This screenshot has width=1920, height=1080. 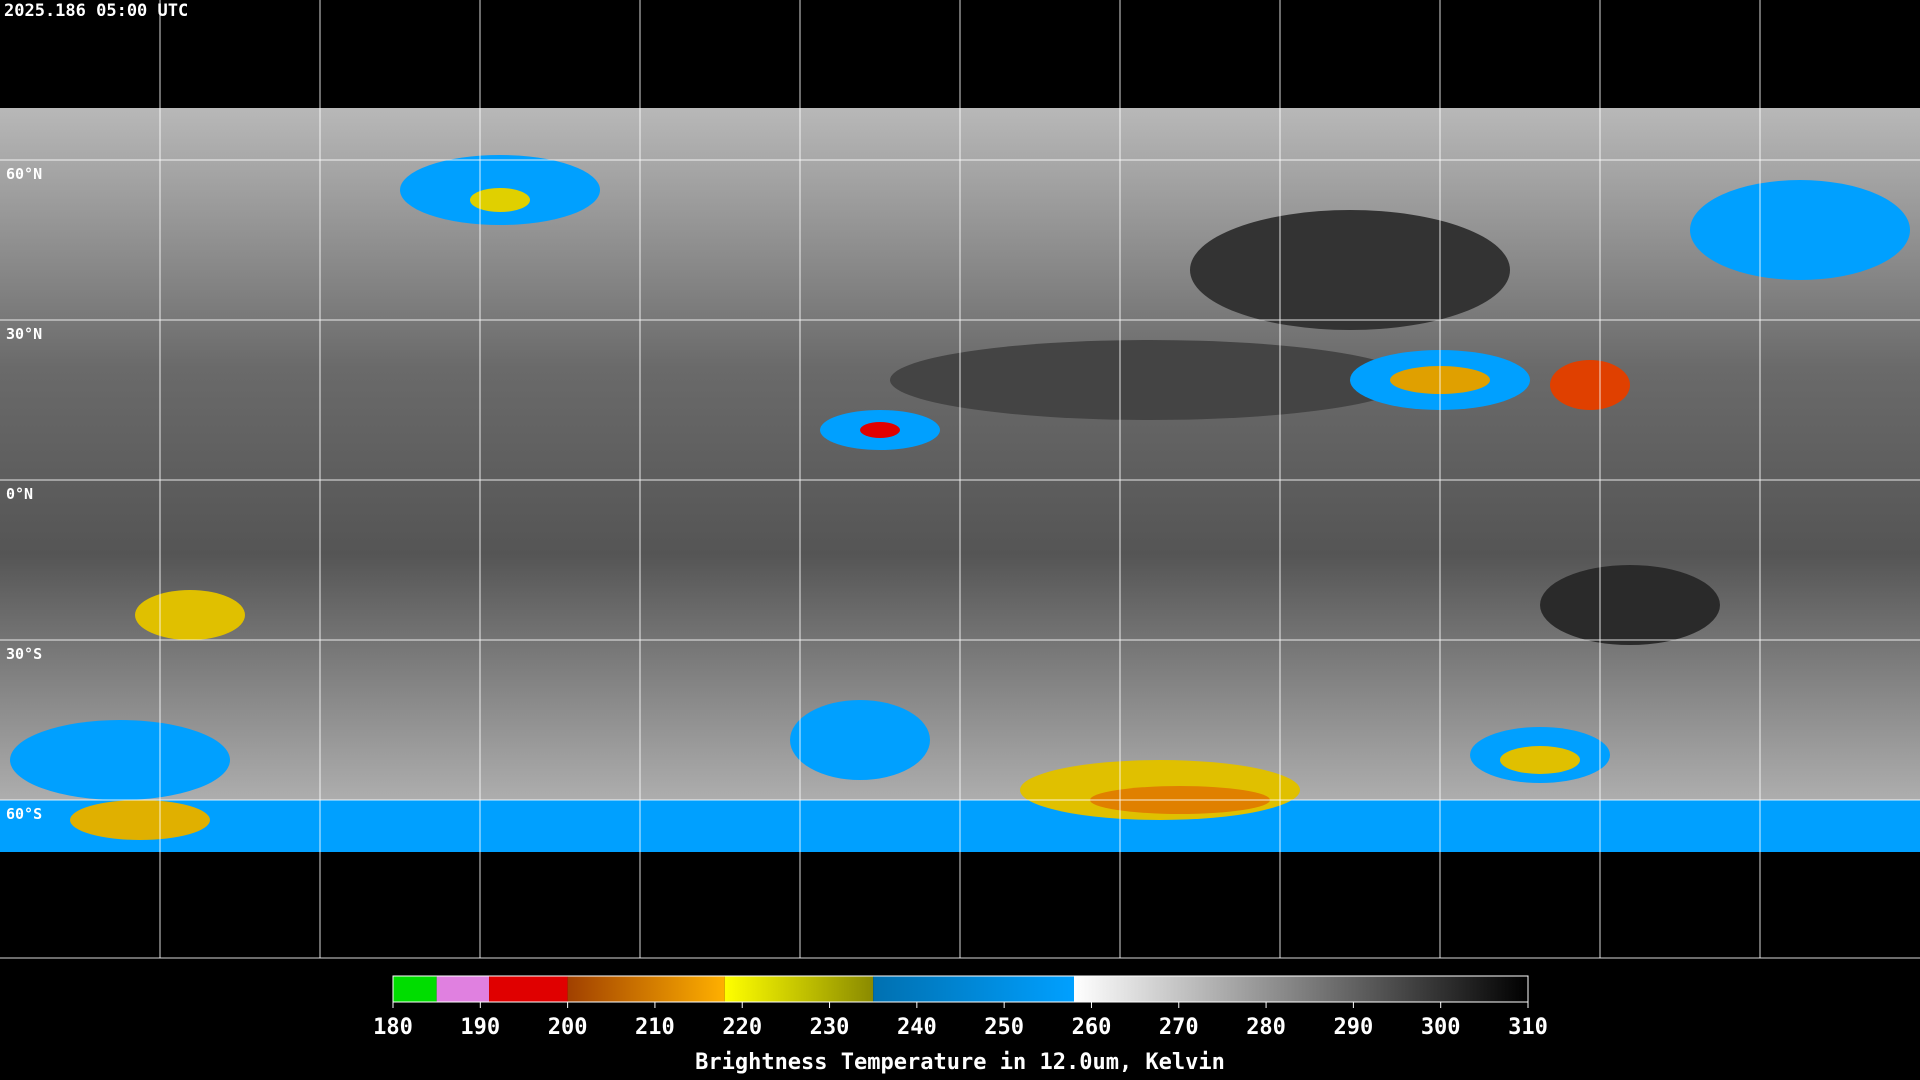 I want to click on latitude-labels: 60°N 30°N 0°N 30°S 60°S, so click(x=24, y=494).